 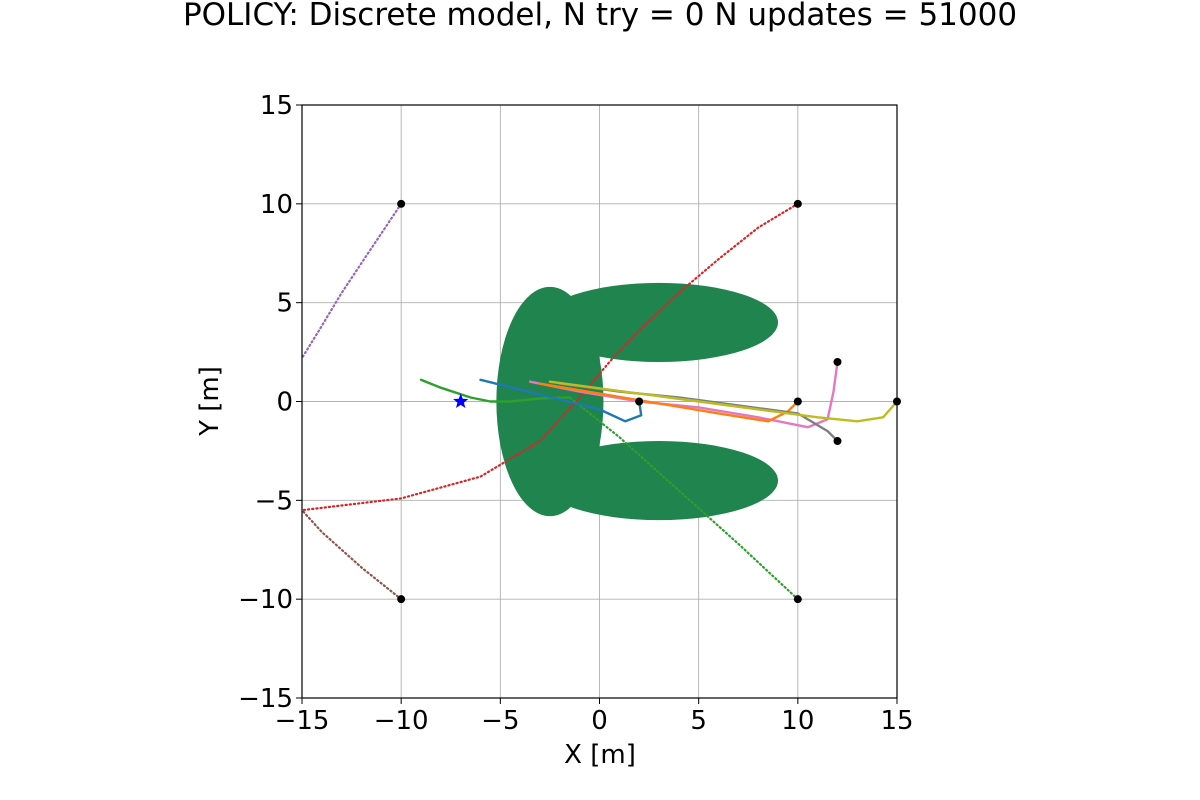 I want to click on trajectory-pink, so click(x=683, y=394).